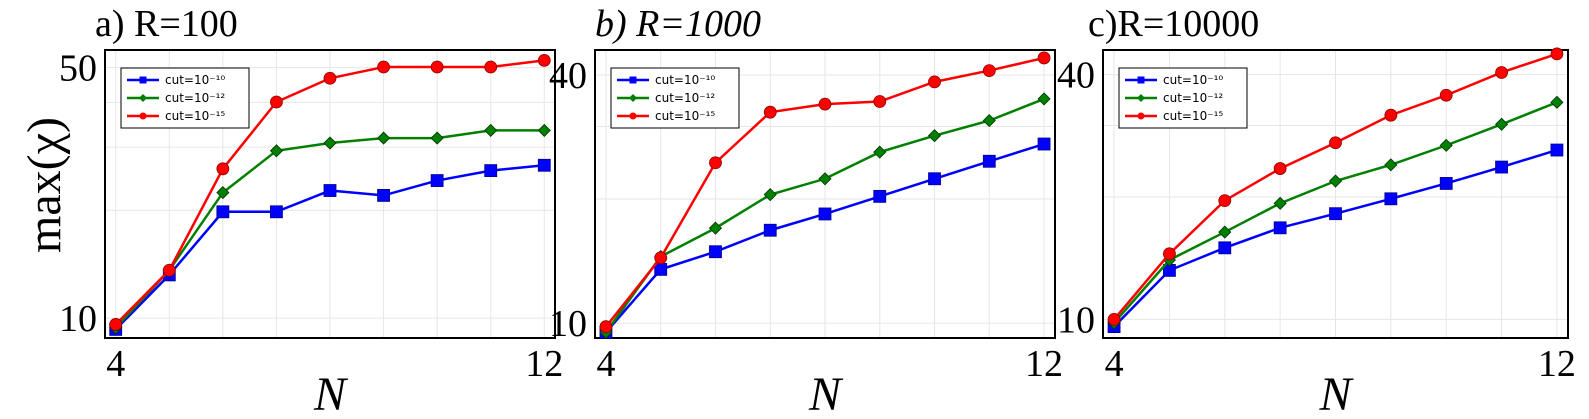 The height and width of the screenshot is (419, 1589). What do you see at coordinates (1173, 24) in the screenshot?
I see `chart-title: c)R=10000` at bounding box center [1173, 24].